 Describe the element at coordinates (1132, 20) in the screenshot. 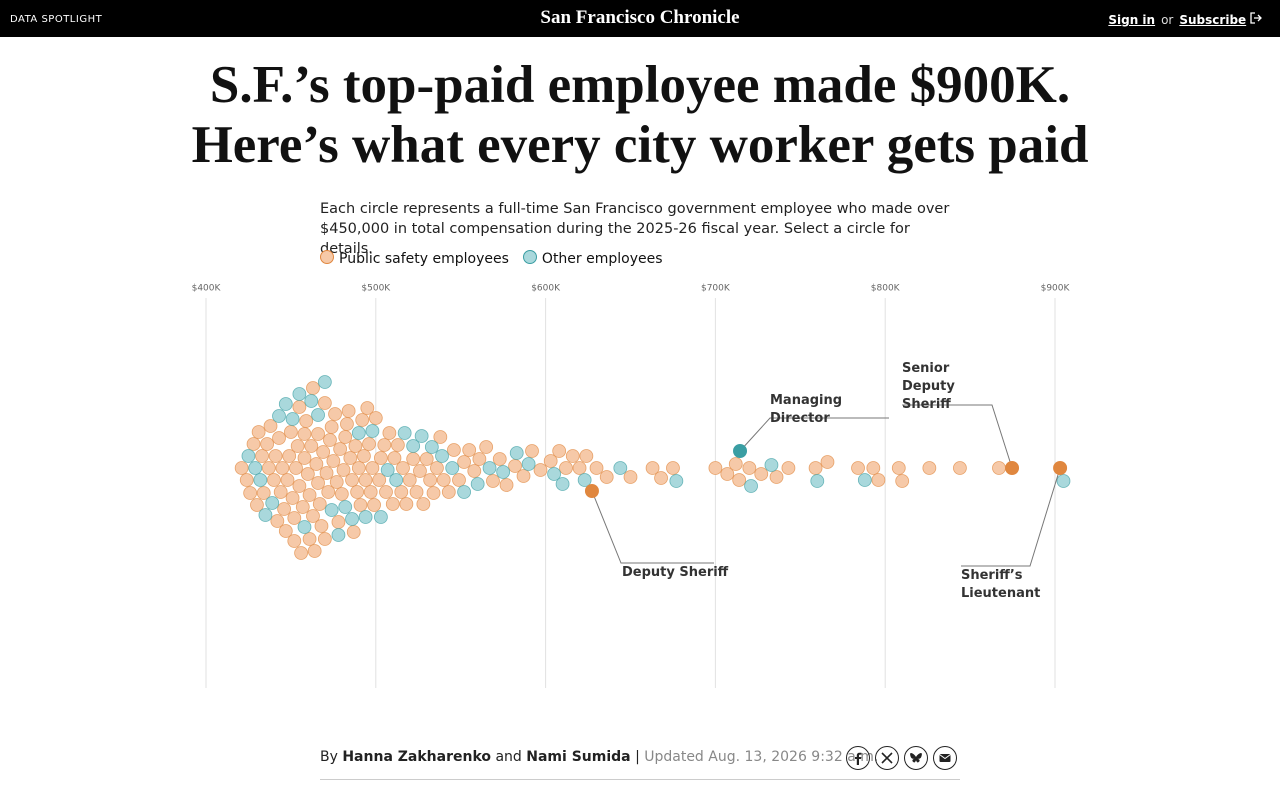

I see `sign-in: Sign in` at that location.